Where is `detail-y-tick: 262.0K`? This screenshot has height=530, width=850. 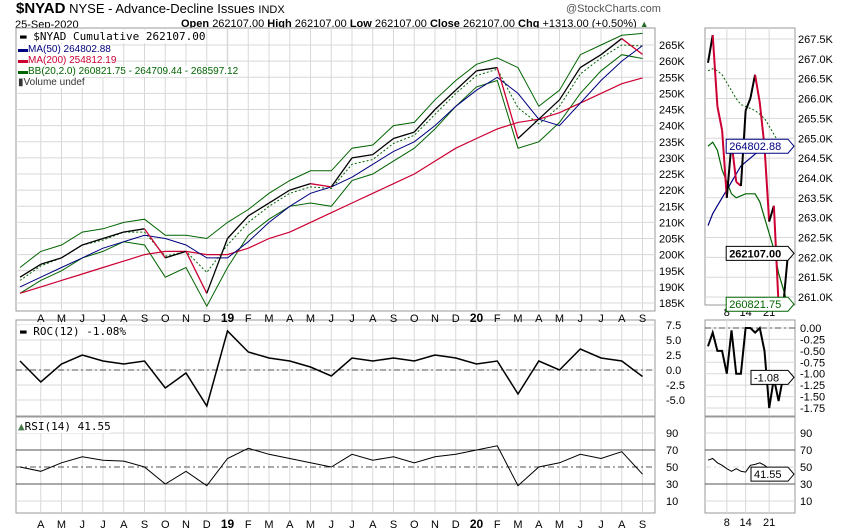
detail-y-tick: 262.0K is located at coordinates (816, 258).